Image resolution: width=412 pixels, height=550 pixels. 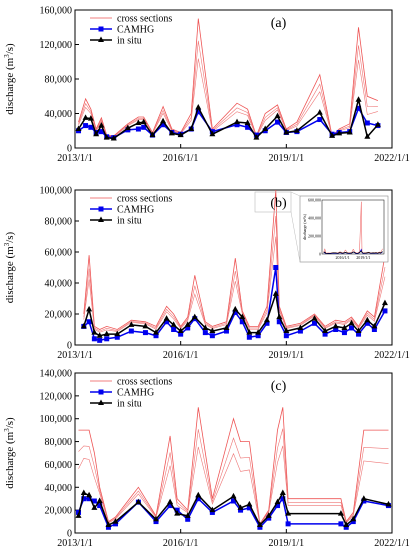 What do you see at coordinates (392, 158) in the screenshot?
I see `x-tick-label: 2022/1/1` at bounding box center [392, 158].